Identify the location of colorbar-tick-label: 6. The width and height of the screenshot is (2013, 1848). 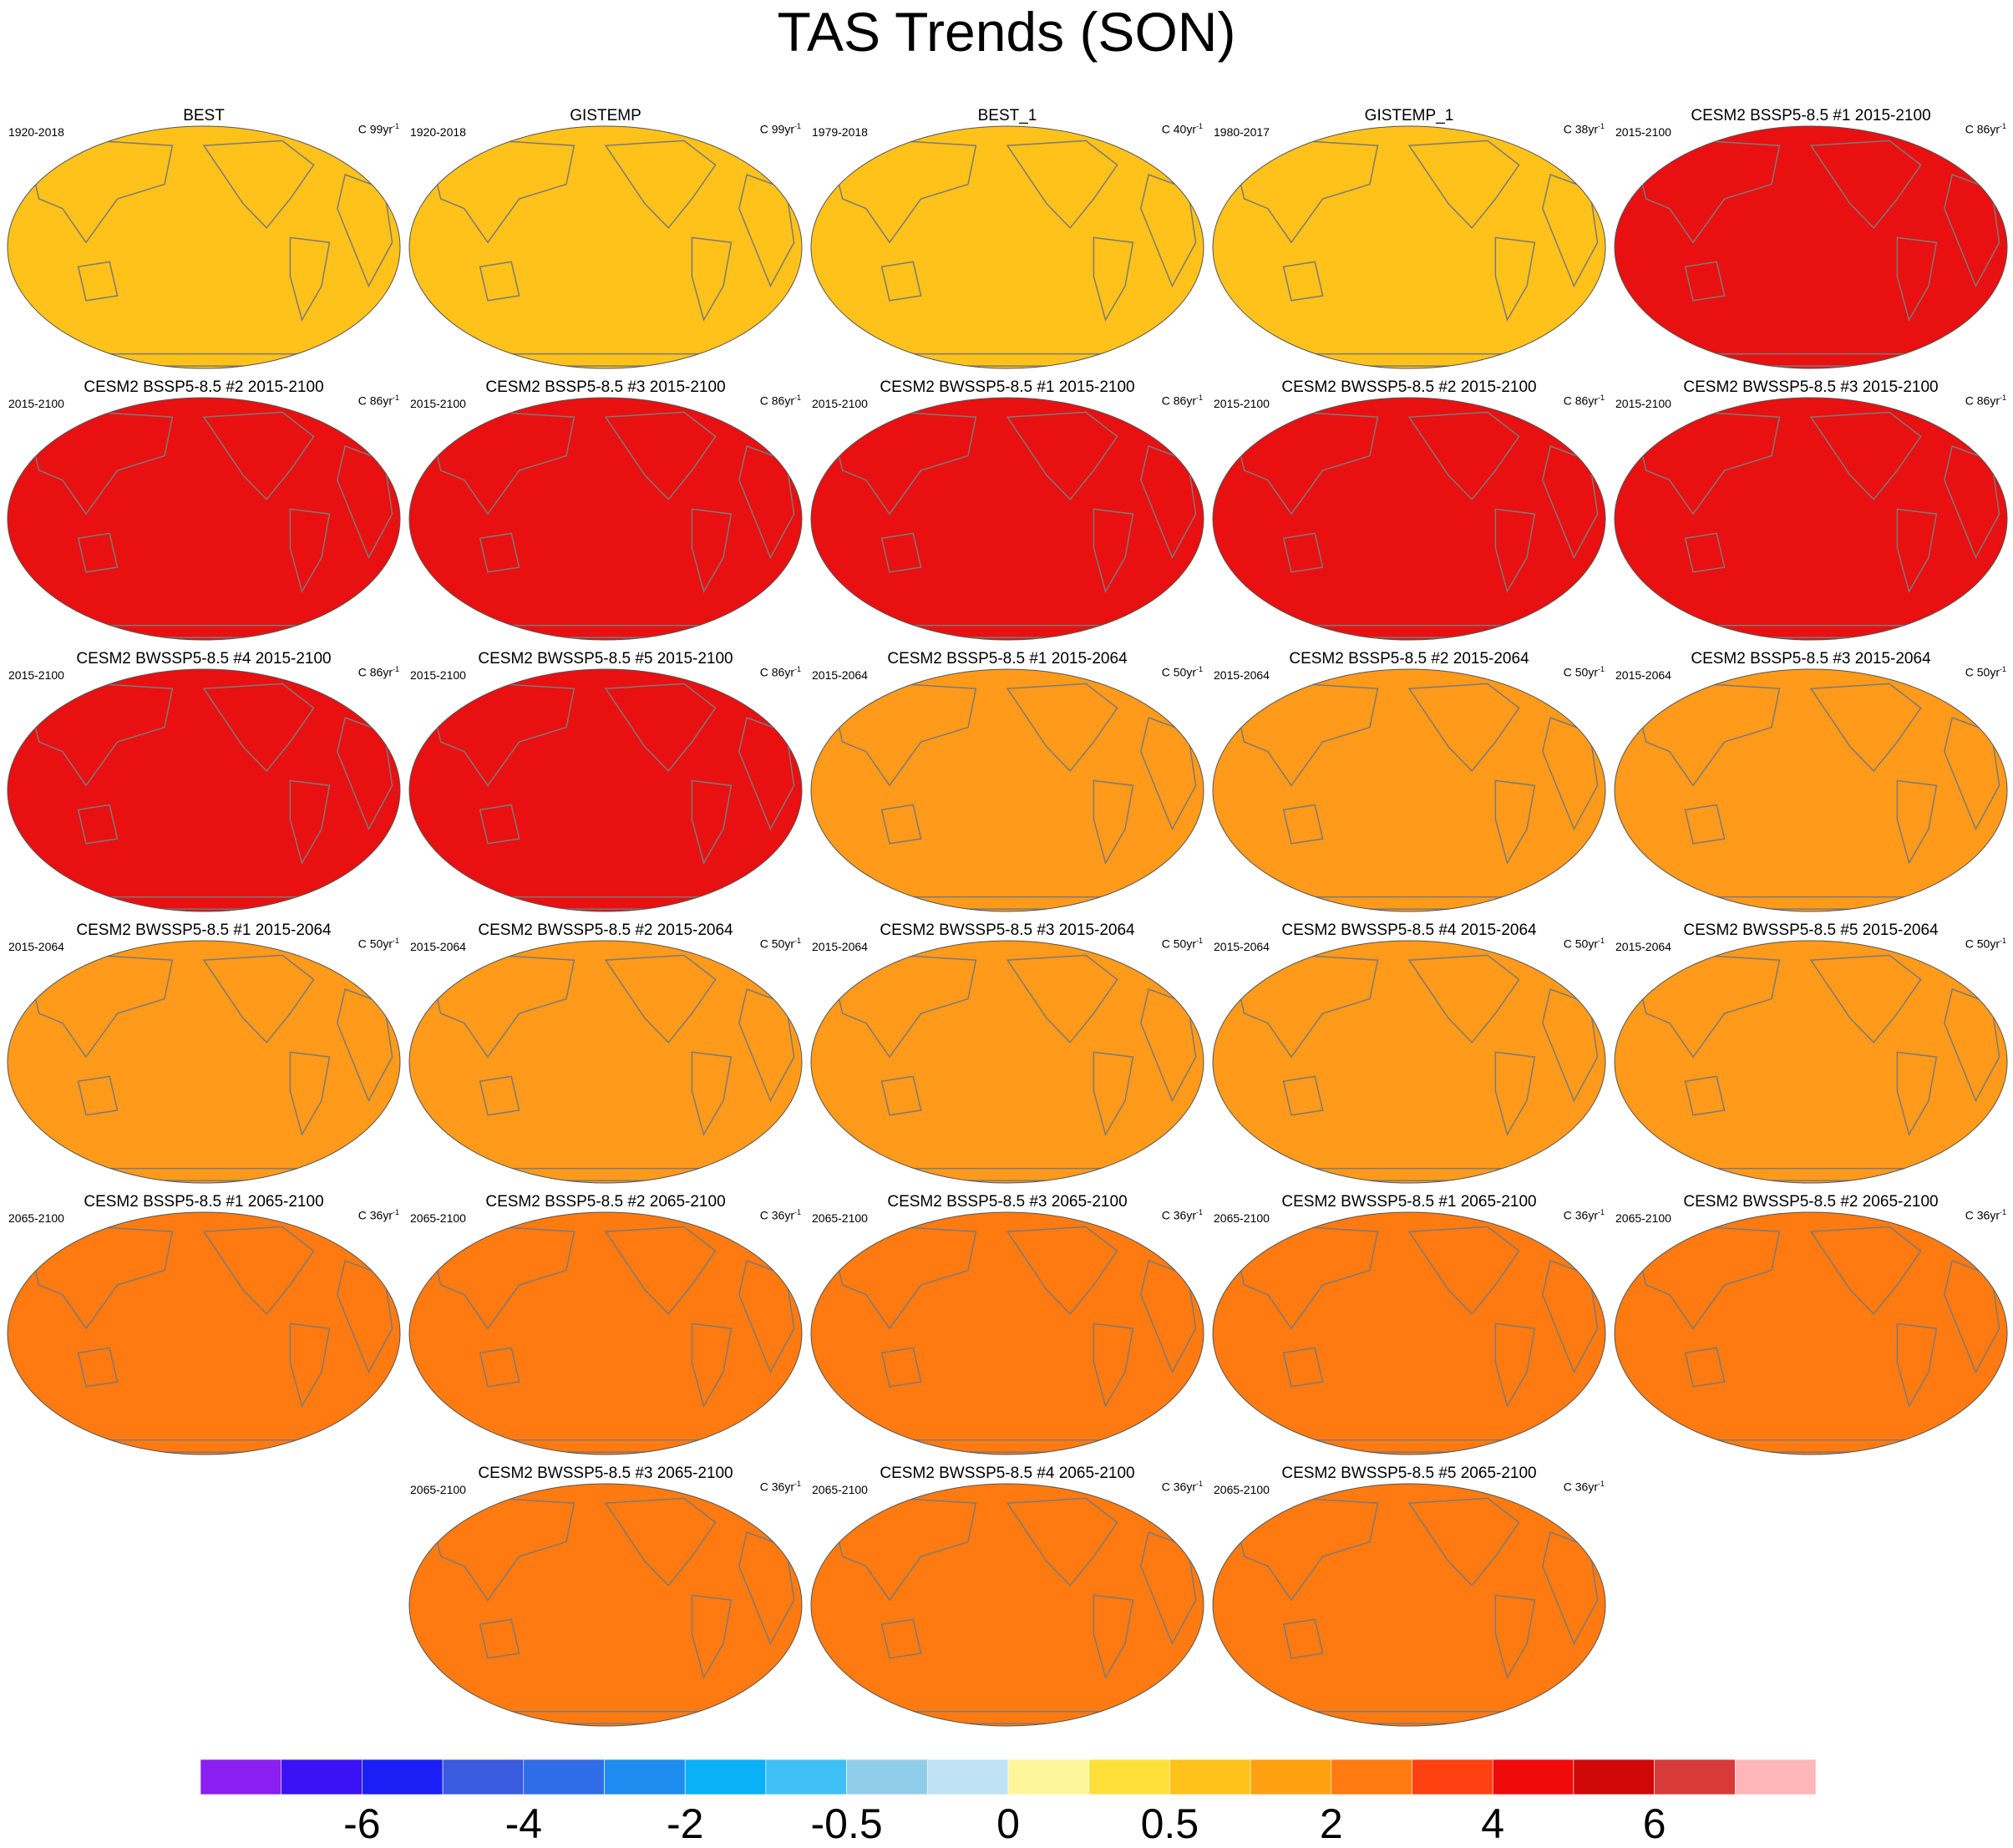
(1654, 1823).